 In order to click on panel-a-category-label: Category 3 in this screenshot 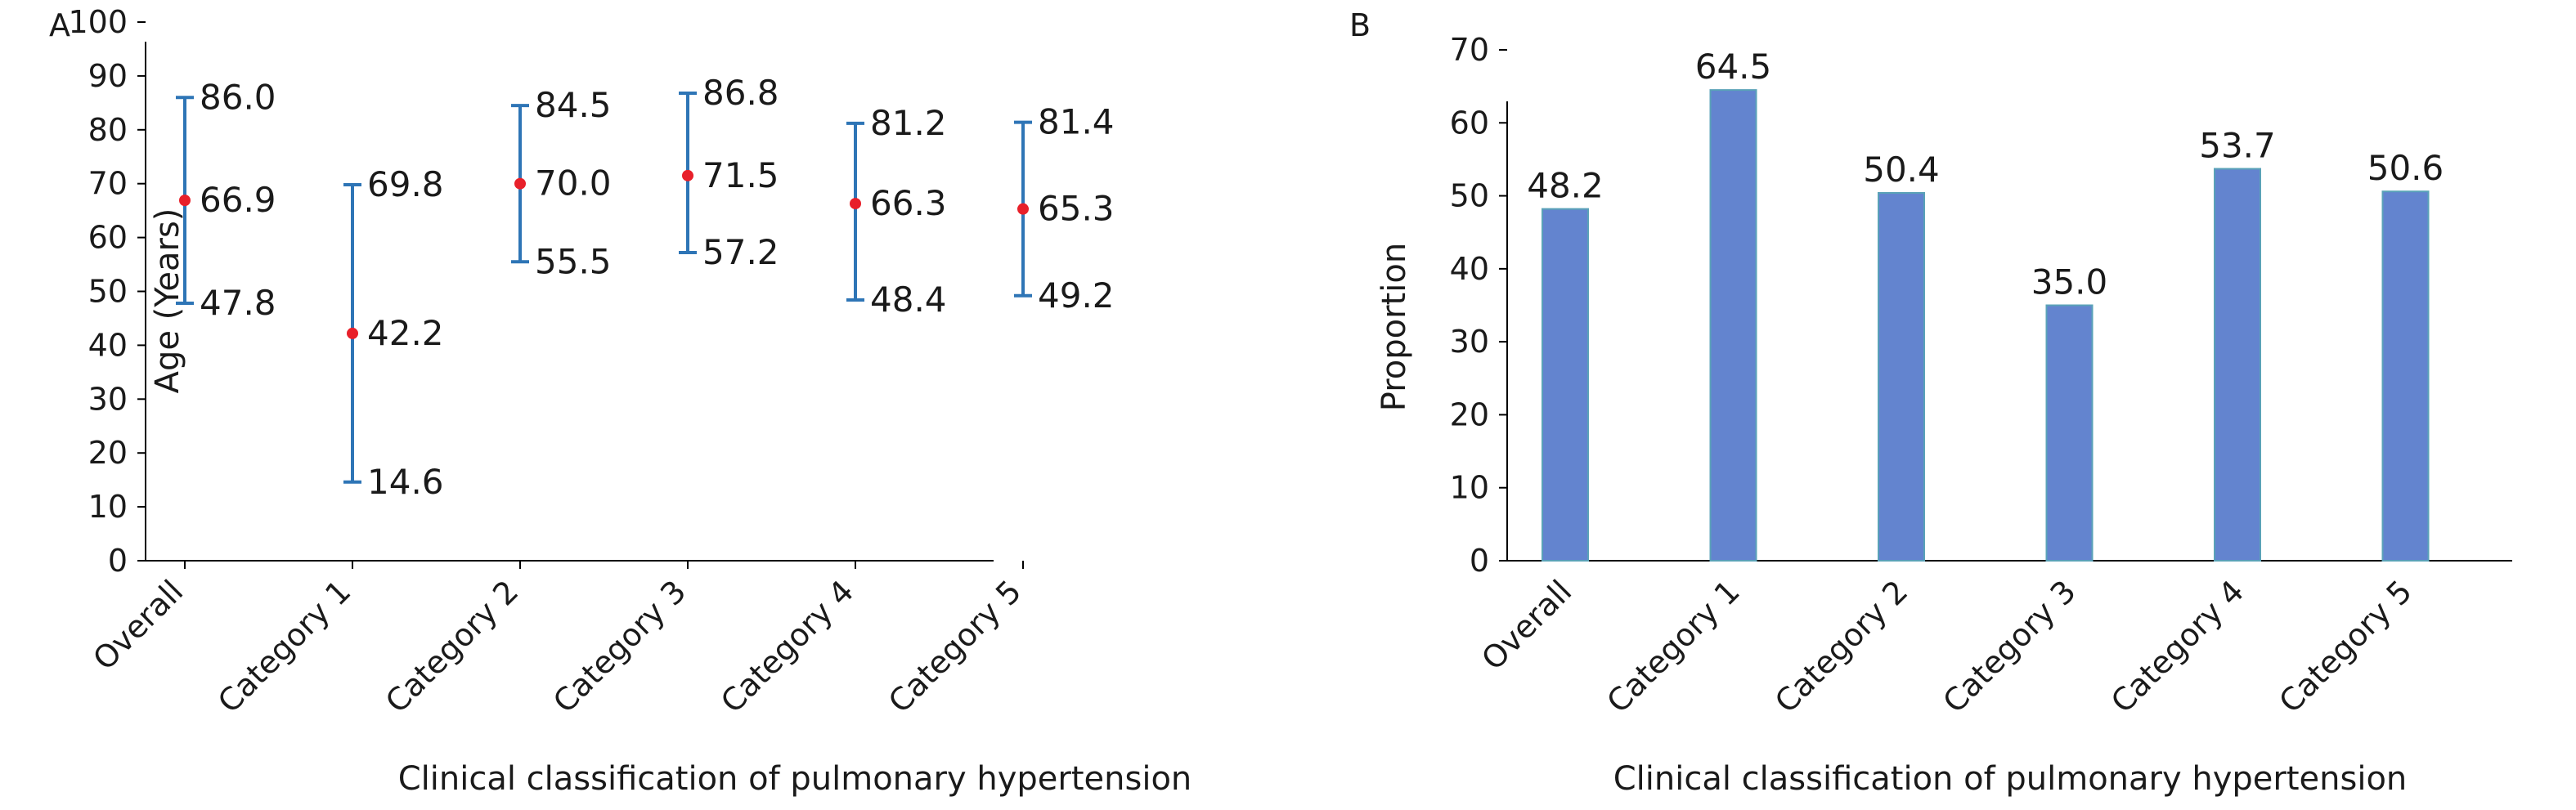, I will do `click(620, 646)`.